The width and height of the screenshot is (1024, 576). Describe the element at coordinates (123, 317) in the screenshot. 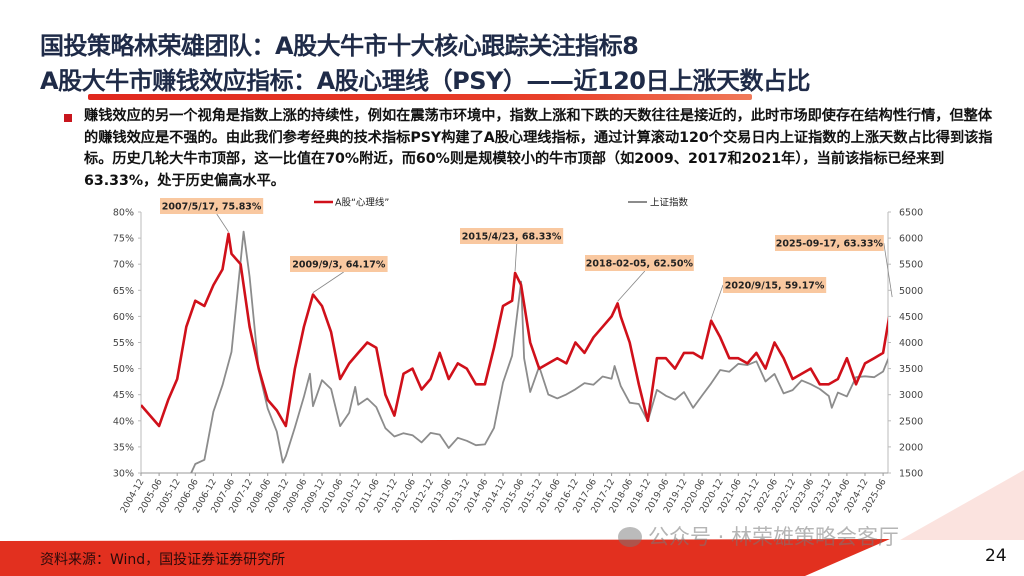

I see `left-axis-tick-label: 60%` at that location.